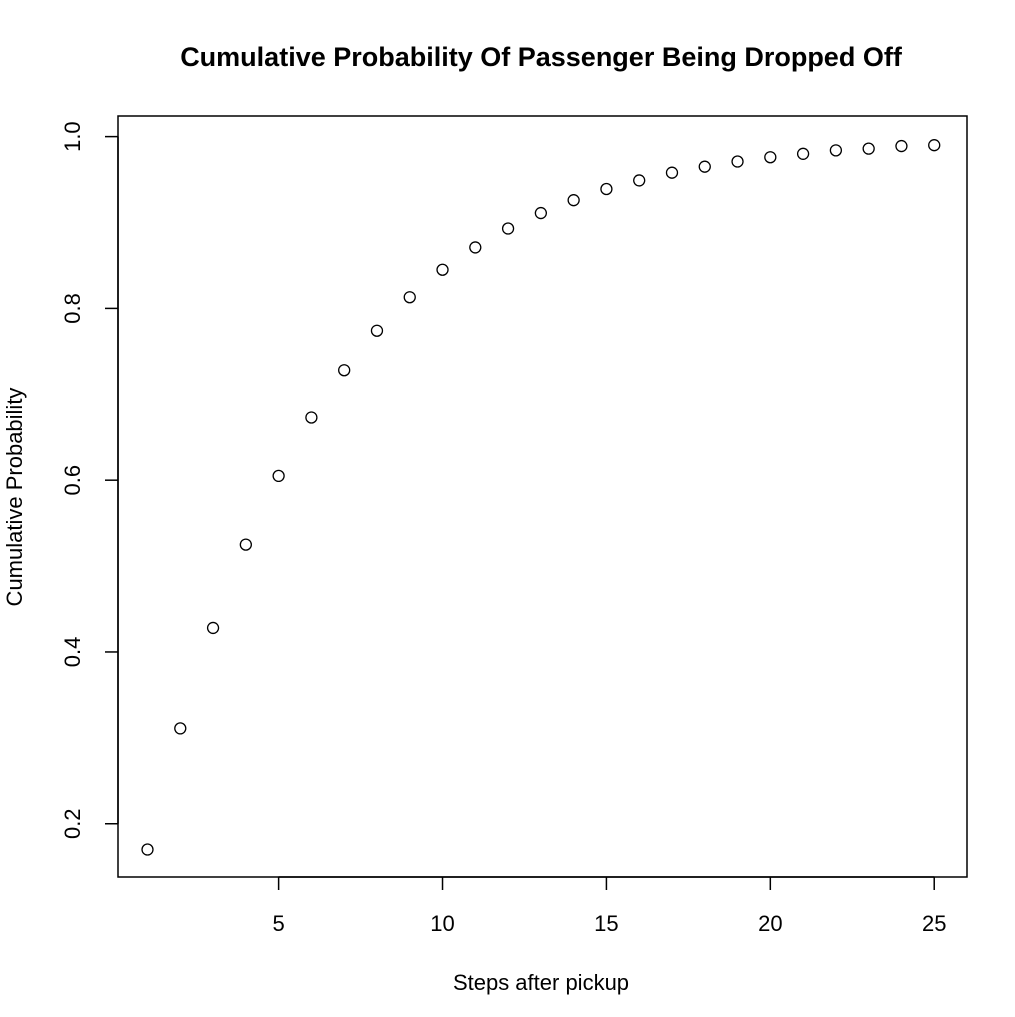 This screenshot has width=1015, height=1017. Describe the element at coordinates (72, 308) in the screenshot. I see `y-tick-label: 0.8` at that location.